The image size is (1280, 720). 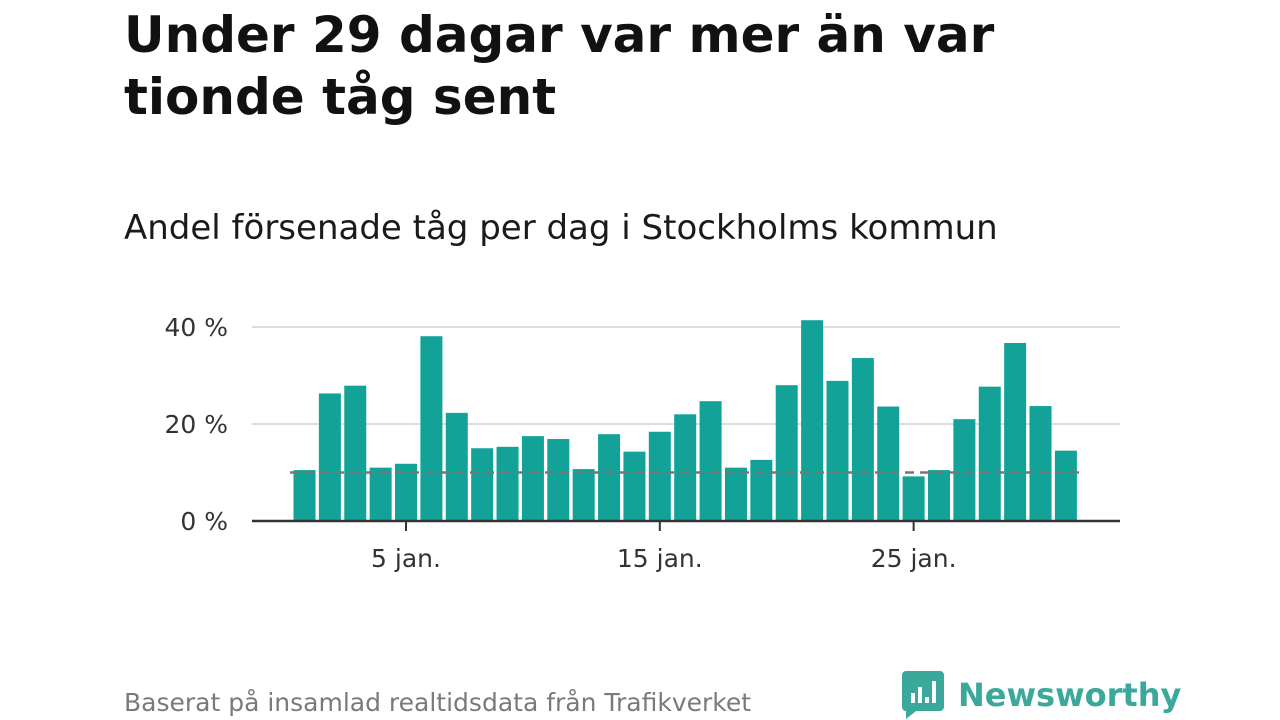 I want to click on y-axis-ticks: 0 % 20 % 40 %, so click(x=196, y=424).